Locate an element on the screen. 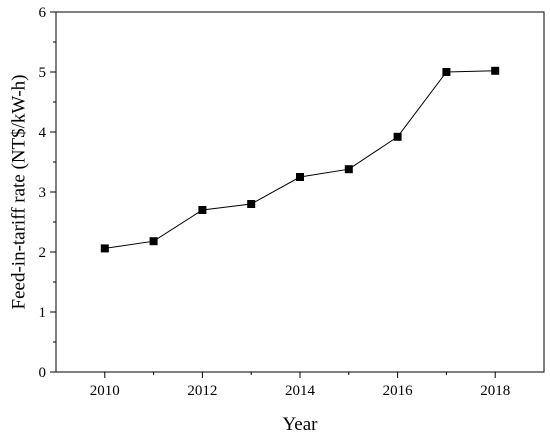  x-tick-label: 2010 is located at coordinates (105, 391).